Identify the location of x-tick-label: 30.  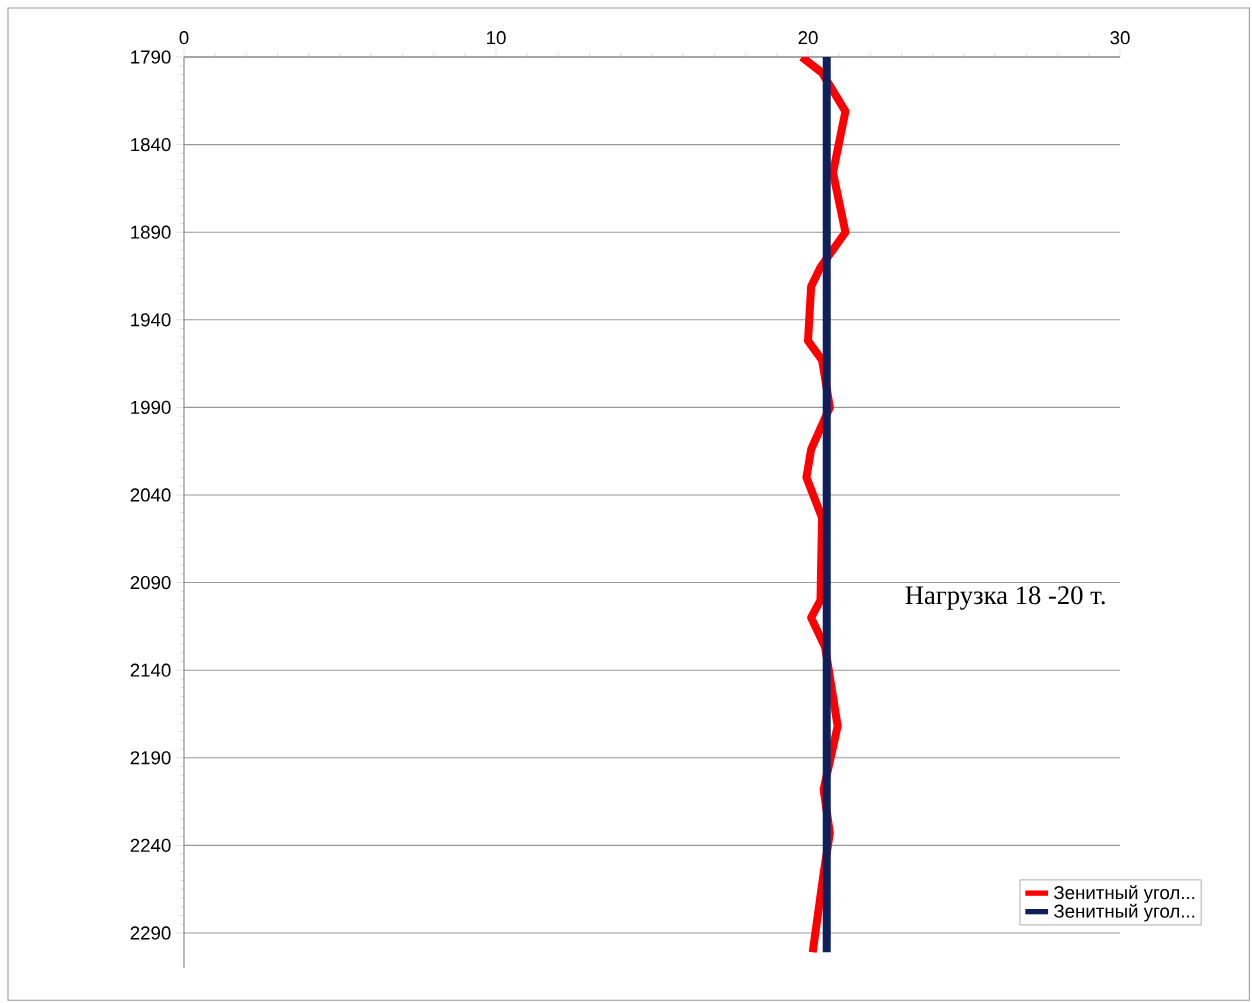
(1120, 38).